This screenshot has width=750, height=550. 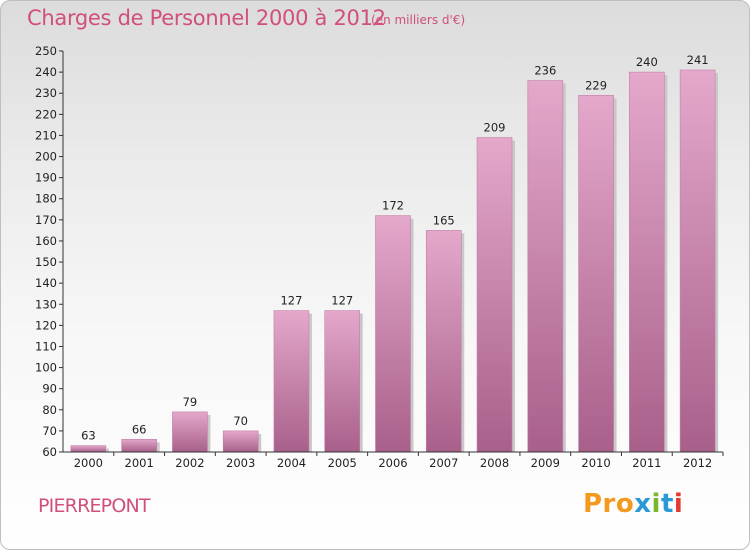 I want to click on y-tick-label: 140, so click(x=46, y=283).